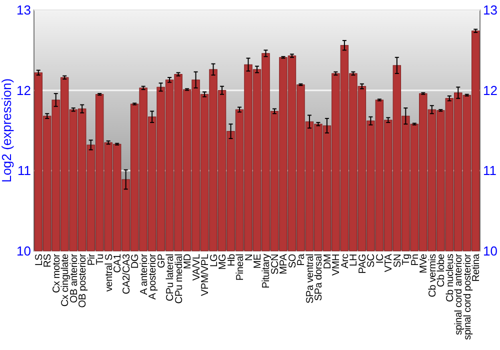 The image size is (500, 350). What do you see at coordinates (372, 261) in the screenshot?
I see `x-tick-label: SC` at bounding box center [372, 261].